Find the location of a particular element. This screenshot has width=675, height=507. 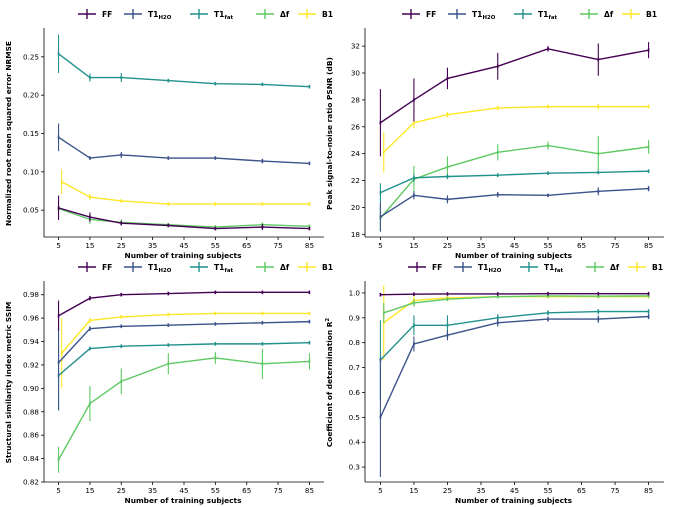

y-tick-label: 0.20 is located at coordinates (31, 95).